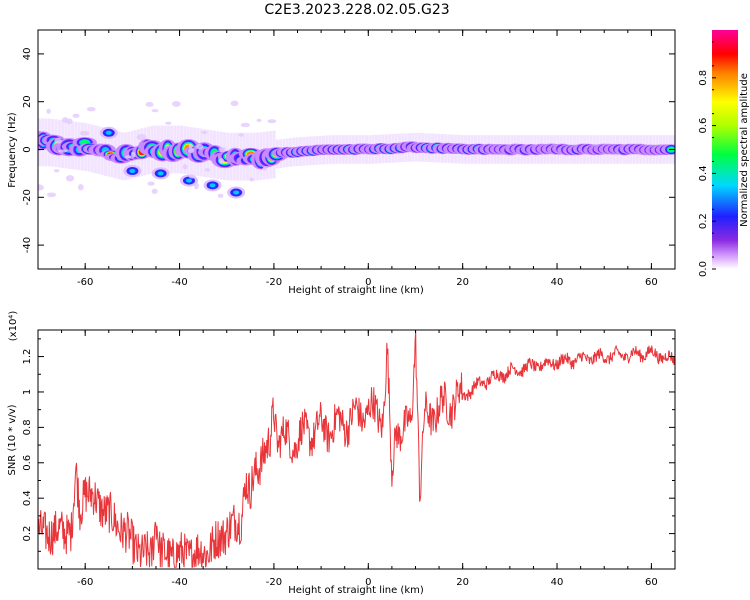 This screenshot has height=600, width=750. What do you see at coordinates (179, 582) in the screenshot?
I see `snr-xtick-label: -40` at bounding box center [179, 582].